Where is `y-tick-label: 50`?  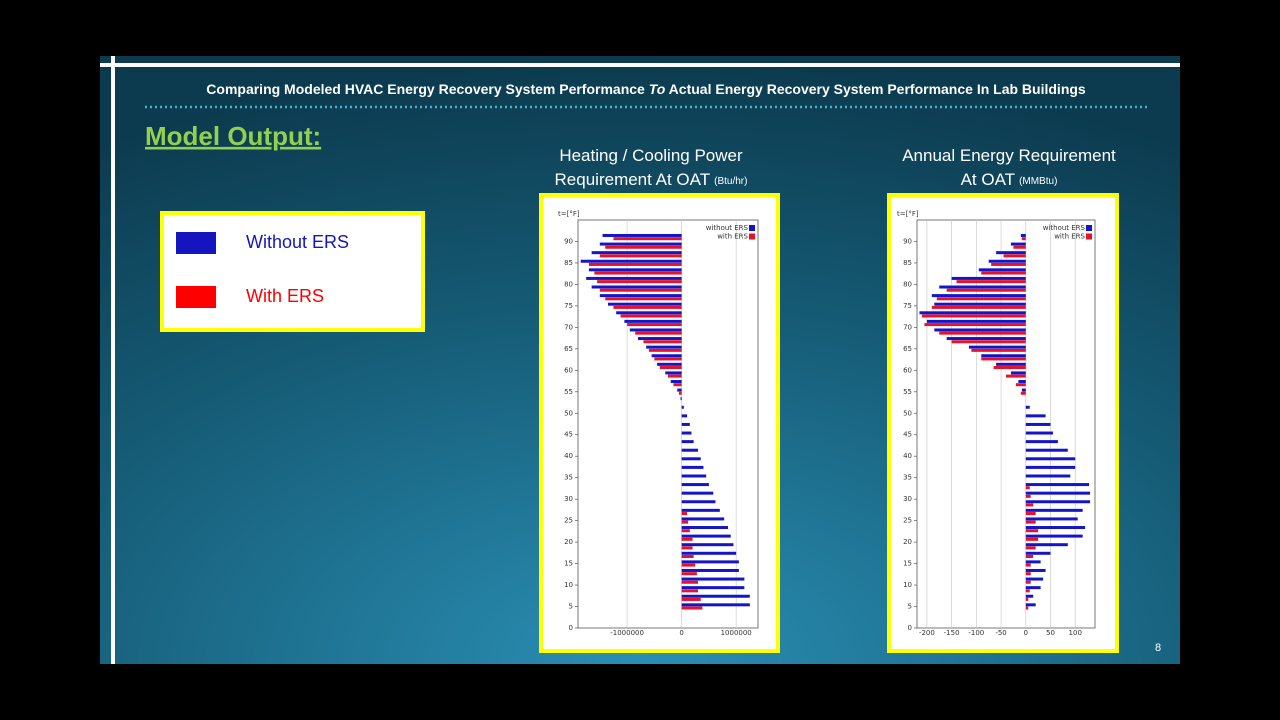
y-tick-label: 50 is located at coordinates (907, 413).